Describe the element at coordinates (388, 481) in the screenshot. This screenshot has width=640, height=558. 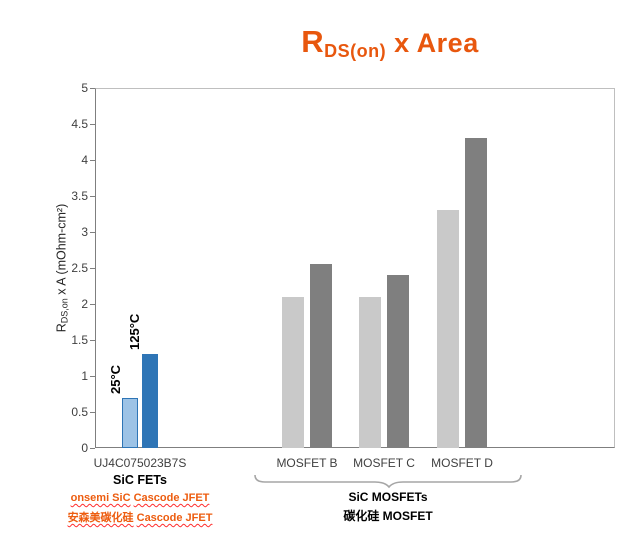
I see `brace-sic-mosfets` at that location.